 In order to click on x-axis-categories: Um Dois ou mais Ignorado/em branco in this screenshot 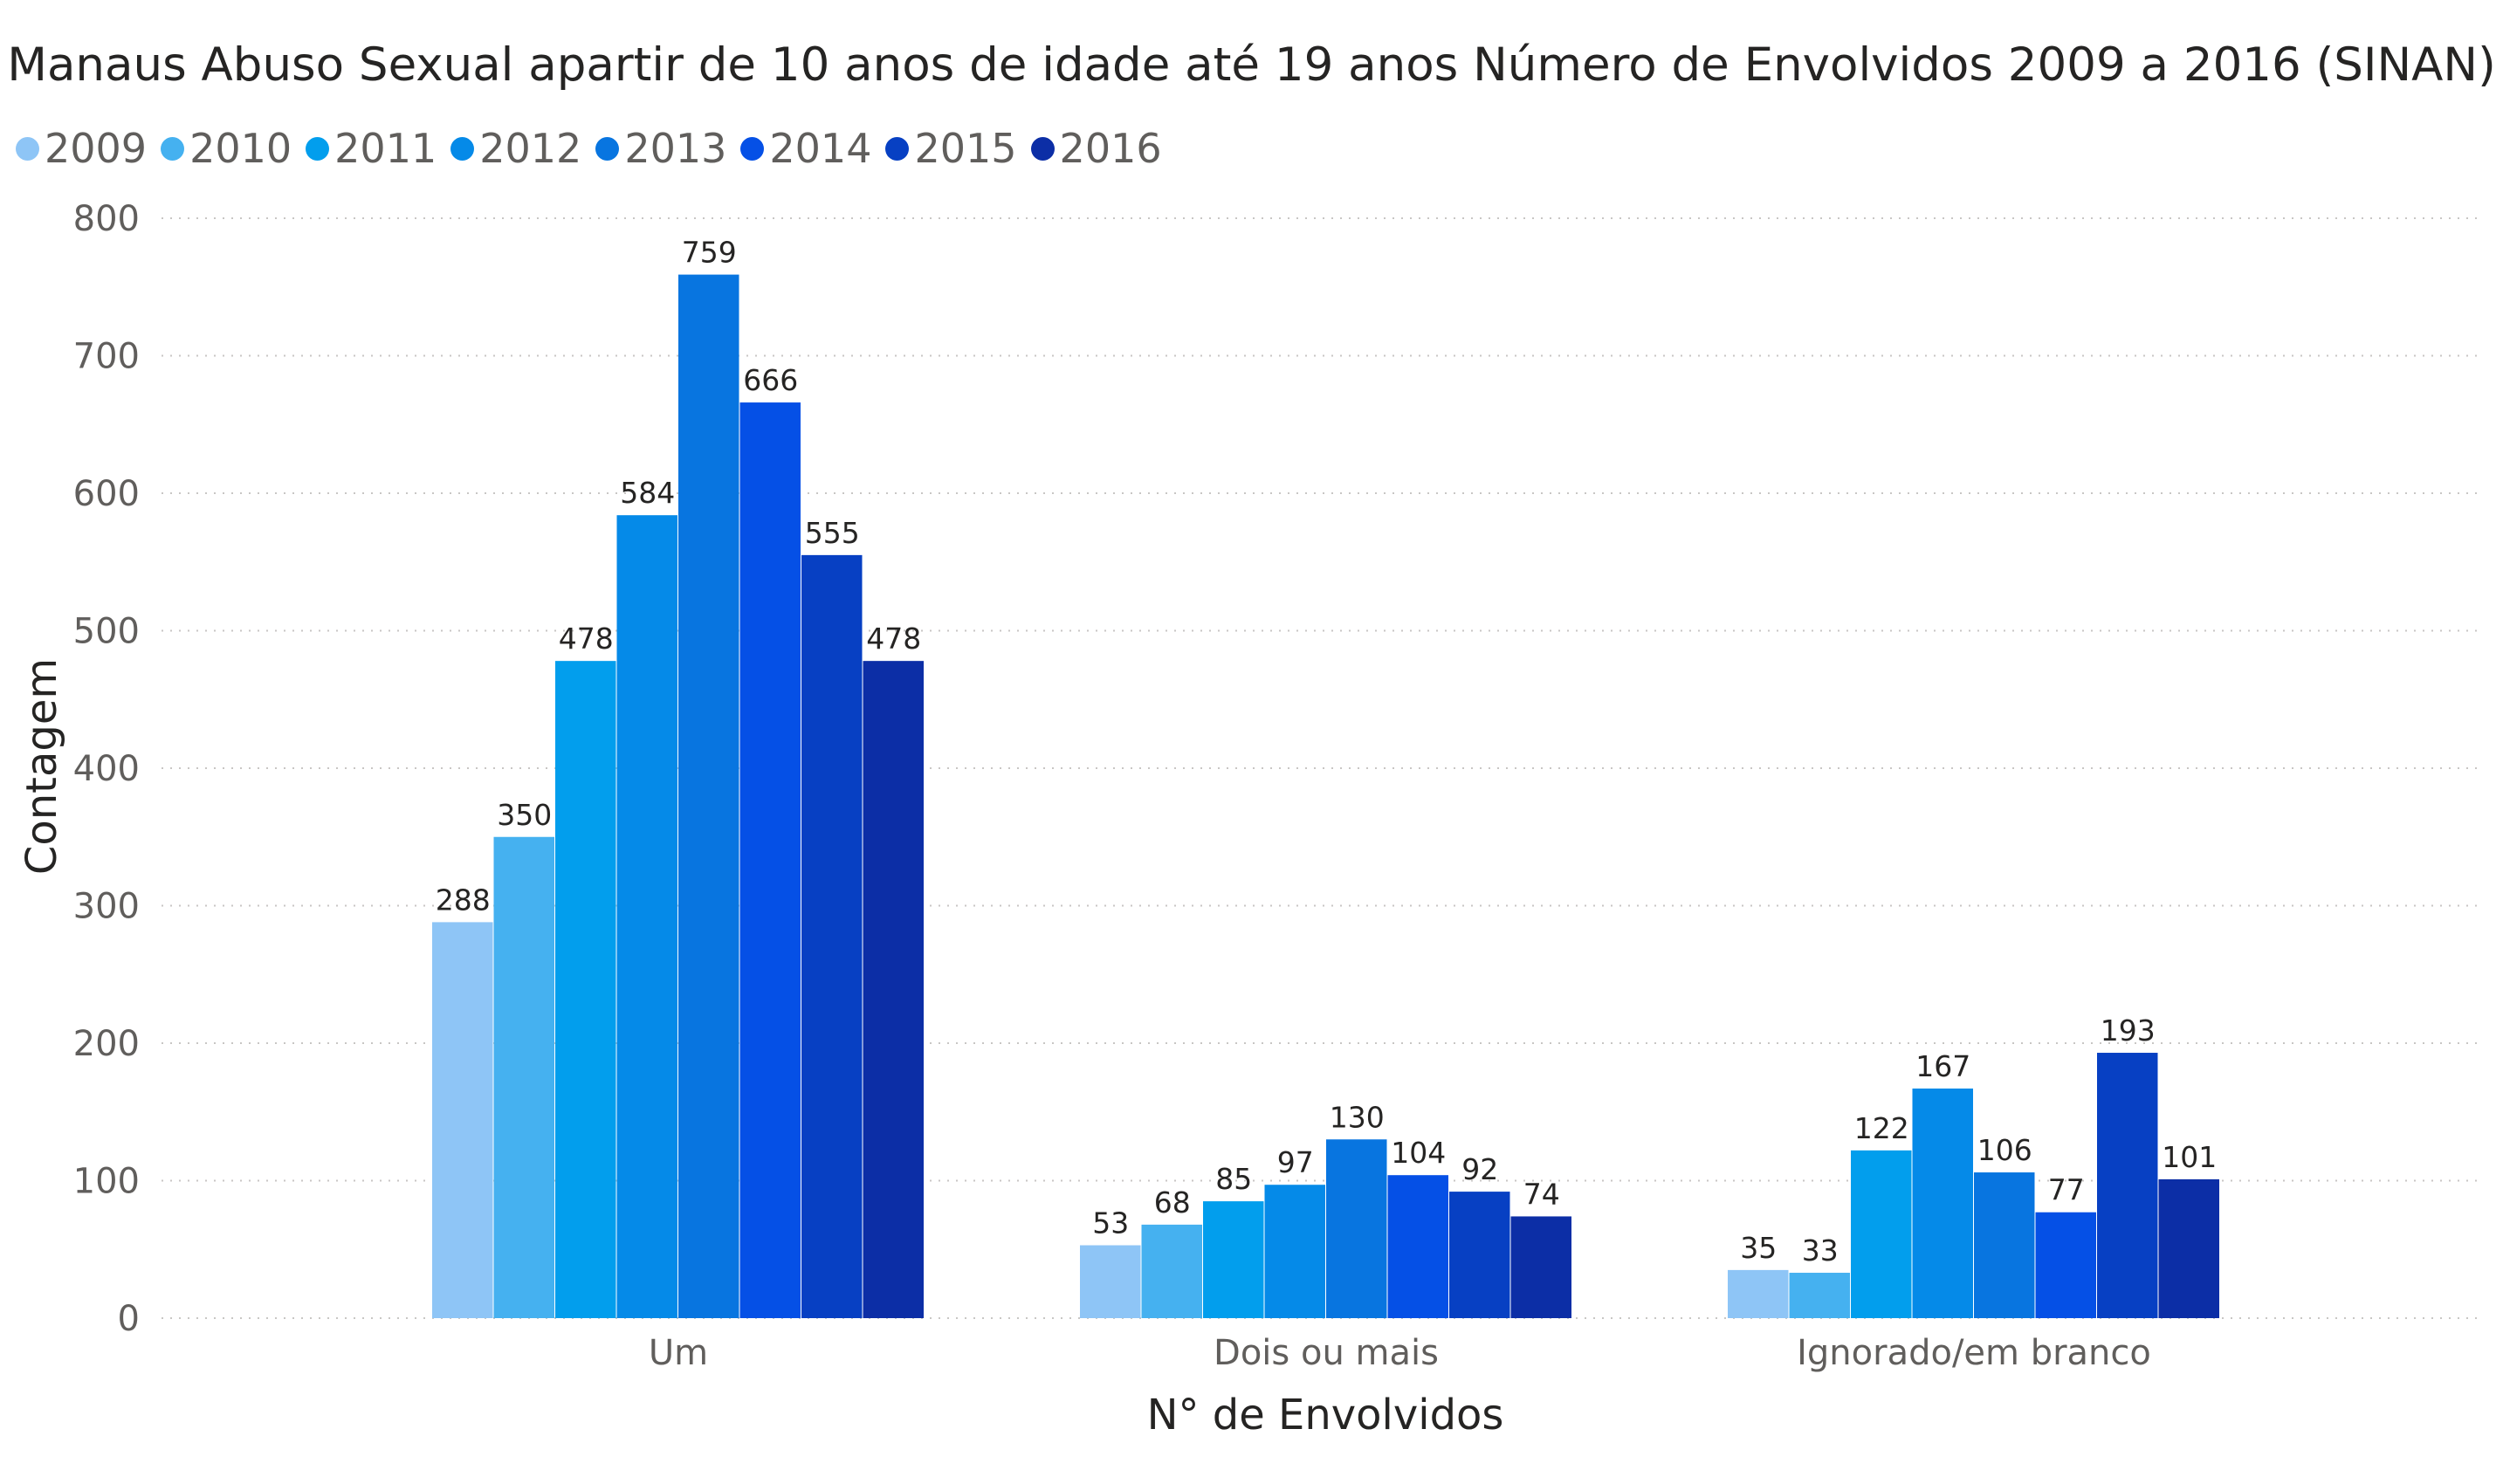, I will do `click(1400, 1353)`.